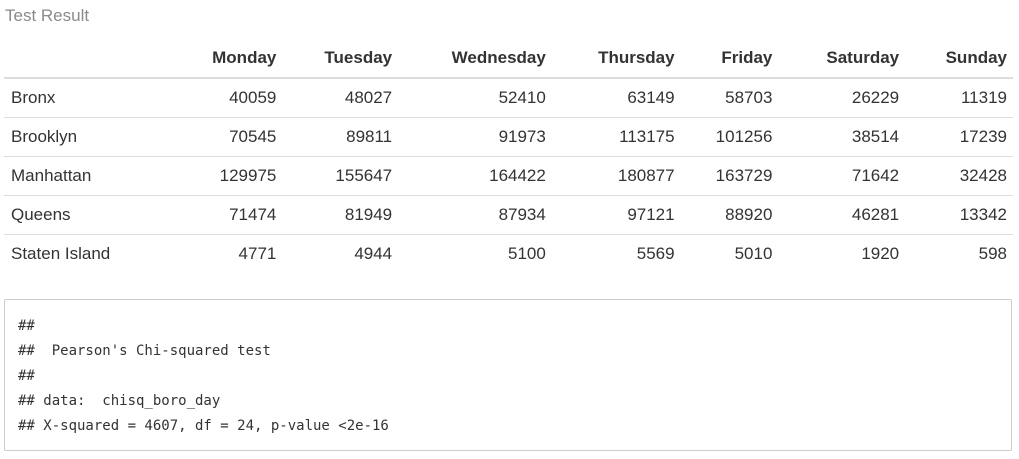 This screenshot has width=1019, height=459. What do you see at coordinates (340, 137) in the screenshot?
I see `table-cell: 89811` at bounding box center [340, 137].